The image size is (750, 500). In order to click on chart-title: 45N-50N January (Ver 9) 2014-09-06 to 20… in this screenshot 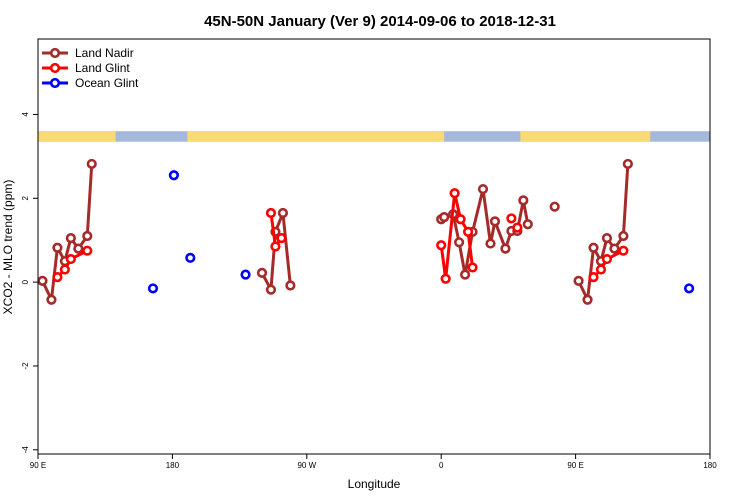, I will do `click(380, 21)`.